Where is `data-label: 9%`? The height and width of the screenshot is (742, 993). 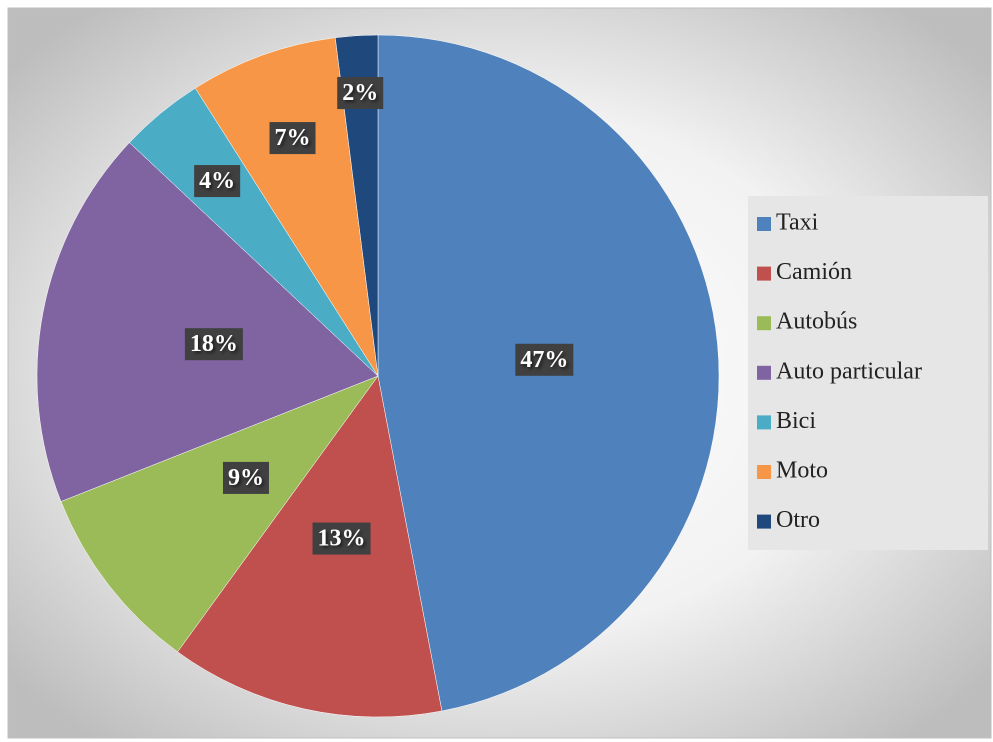 data-label: 9% is located at coordinates (245, 477).